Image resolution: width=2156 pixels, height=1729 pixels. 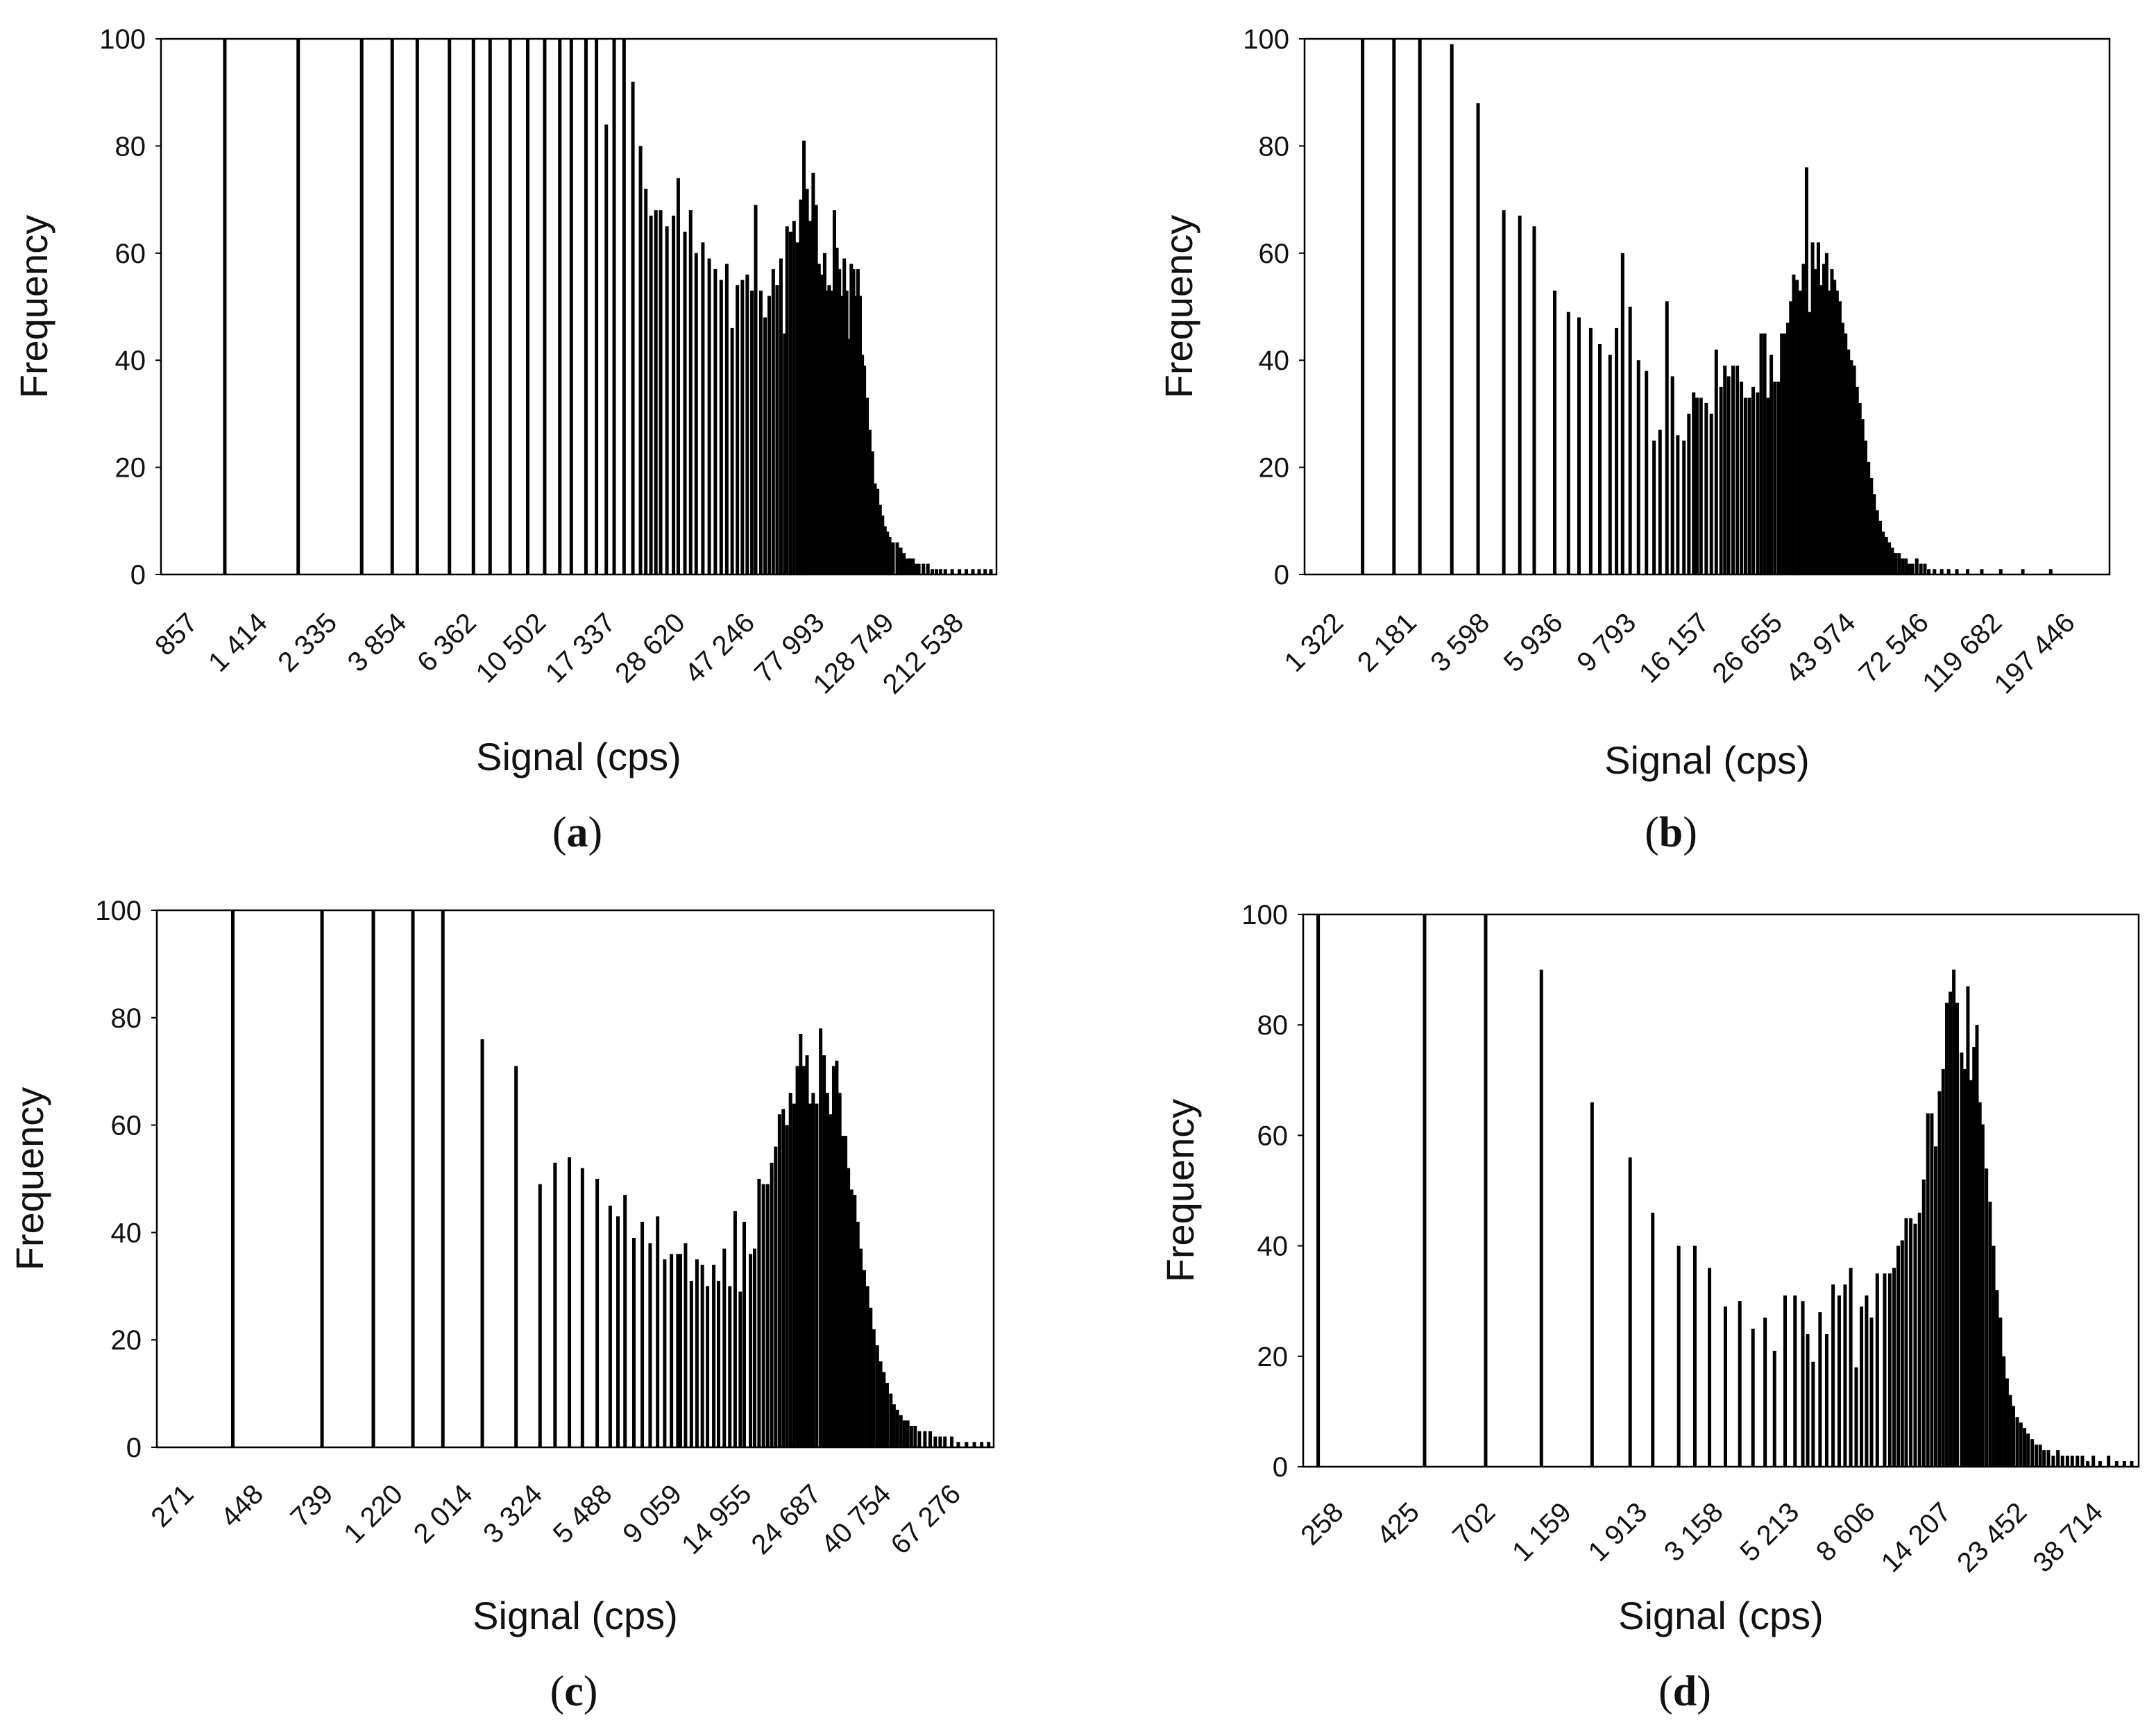 What do you see at coordinates (1313, 642) in the screenshot?
I see `x-tick-label: 1 322` at bounding box center [1313, 642].